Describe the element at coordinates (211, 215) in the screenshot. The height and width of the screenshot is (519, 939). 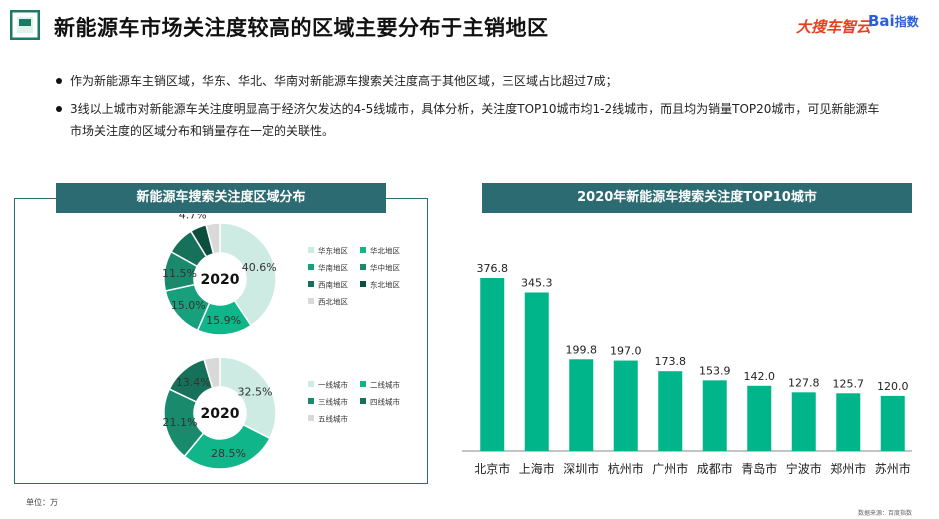
I see `donut-slice-label: 4.0%` at that location.